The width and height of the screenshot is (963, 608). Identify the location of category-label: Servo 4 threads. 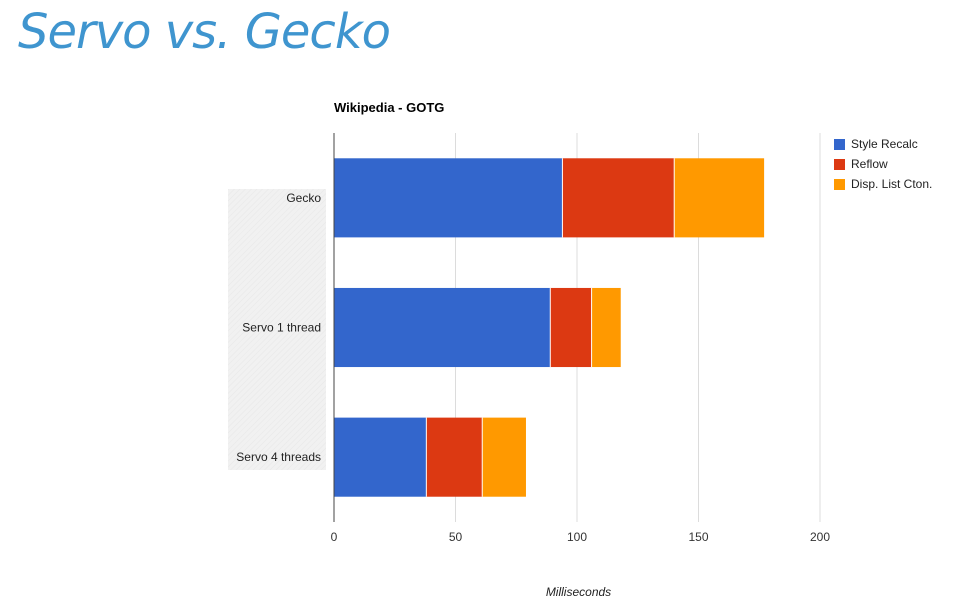
(278, 457).